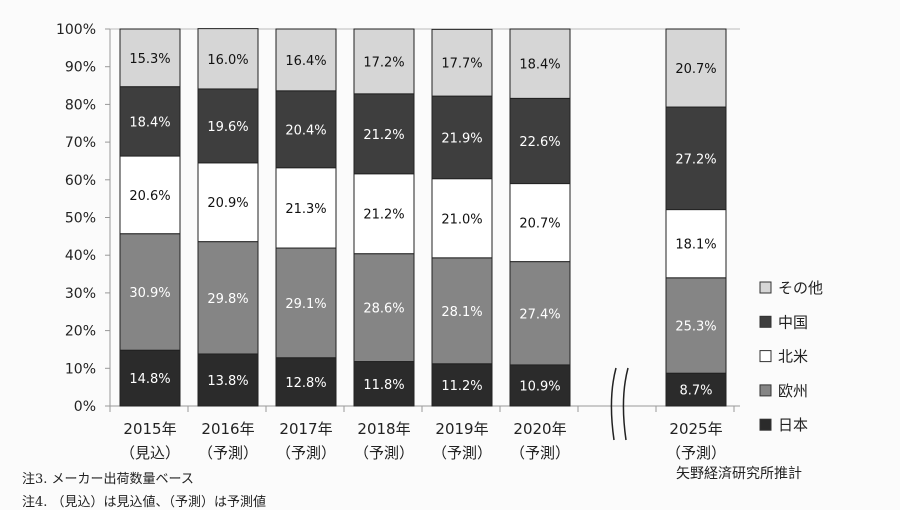  What do you see at coordinates (149, 429) in the screenshot?
I see `x-tick-label: 2015年` at bounding box center [149, 429].